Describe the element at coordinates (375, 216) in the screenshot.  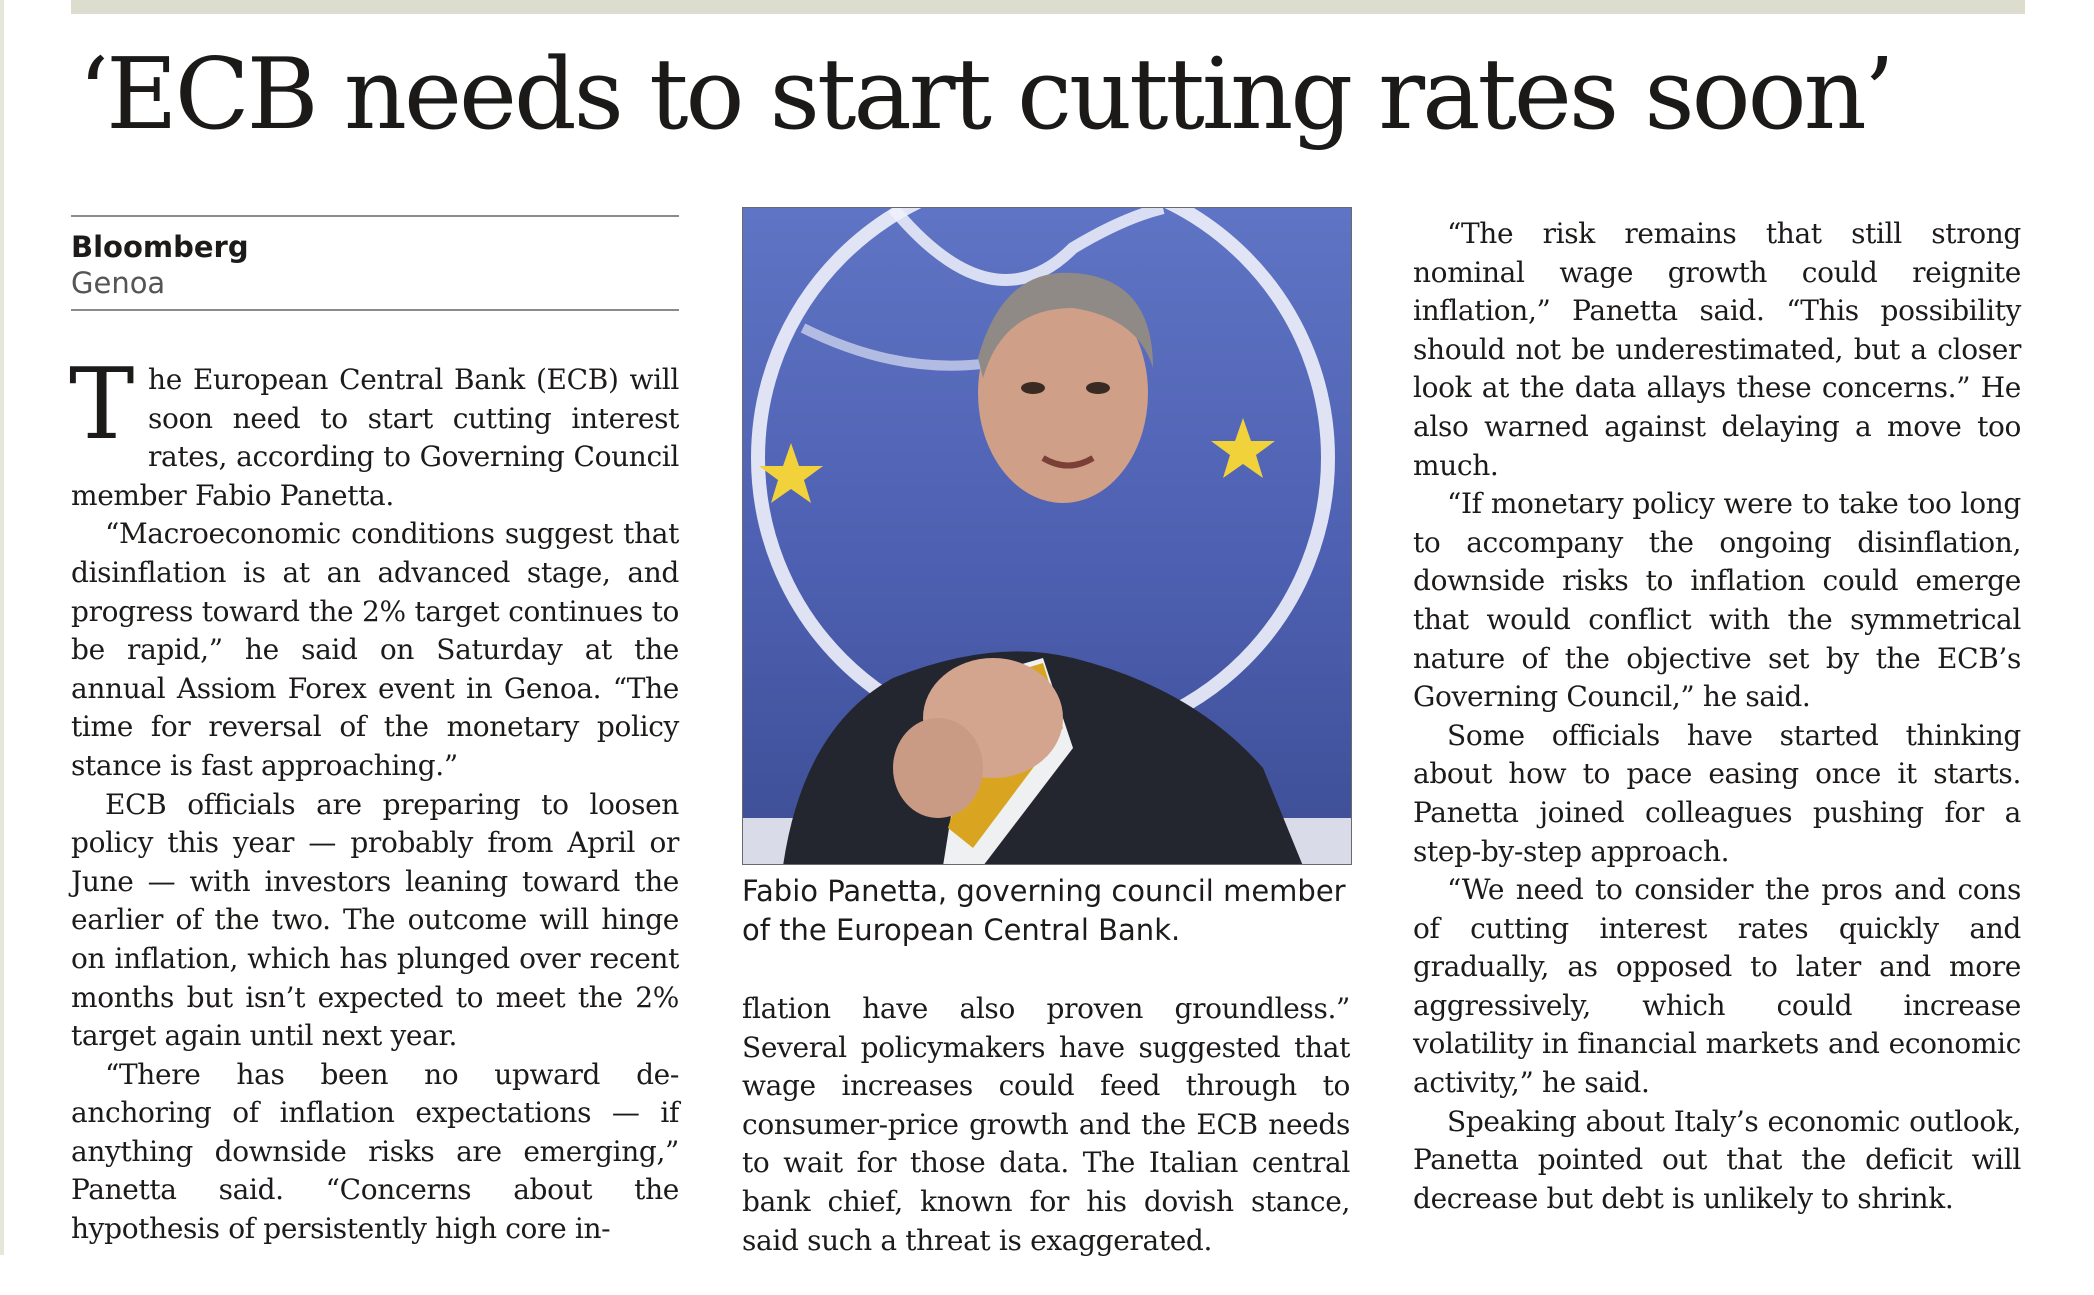
I see `byline-top-rule` at that location.